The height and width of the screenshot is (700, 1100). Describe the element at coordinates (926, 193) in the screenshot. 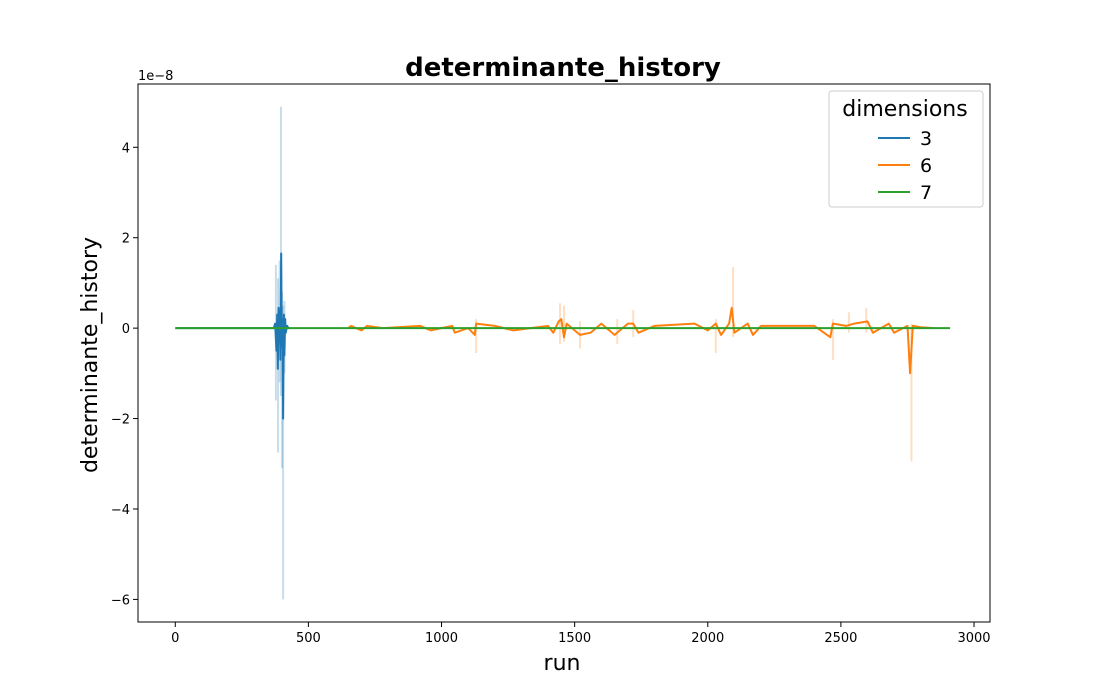

I see `legend-label-7: 7` at that location.